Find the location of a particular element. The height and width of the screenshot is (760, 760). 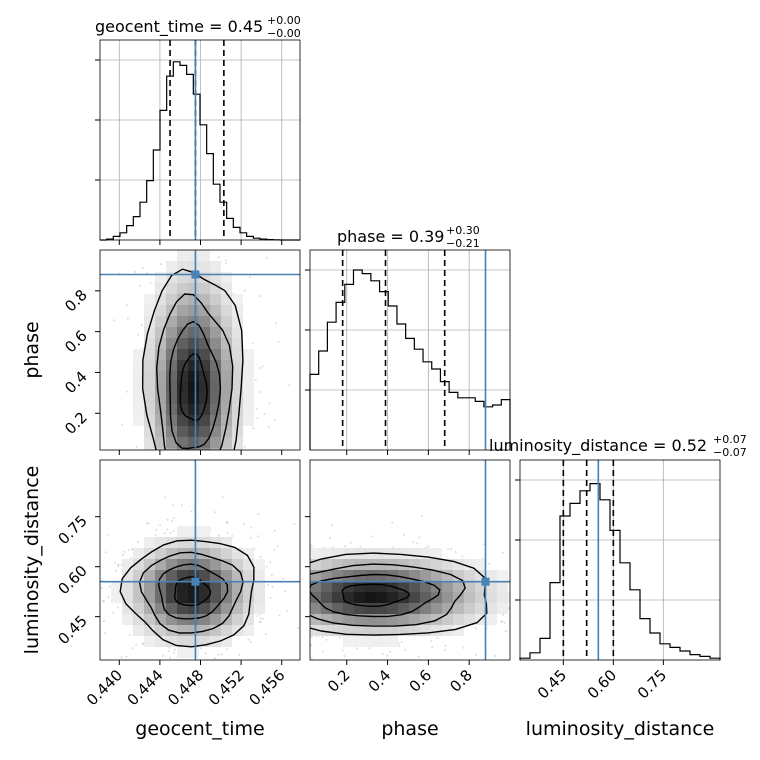

y-tick-label: 0.60 is located at coordinates (72, 580).